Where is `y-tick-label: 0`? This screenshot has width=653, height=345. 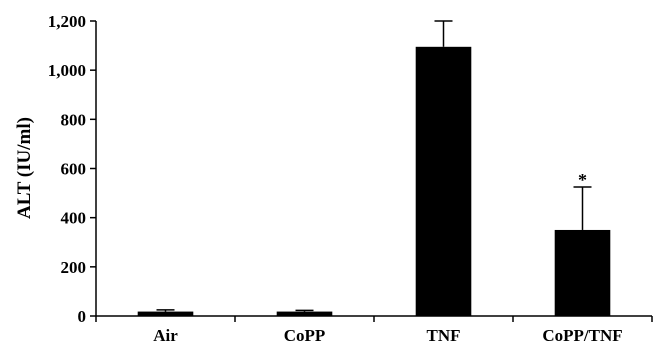
y-tick-label: 0 is located at coordinates (82, 316).